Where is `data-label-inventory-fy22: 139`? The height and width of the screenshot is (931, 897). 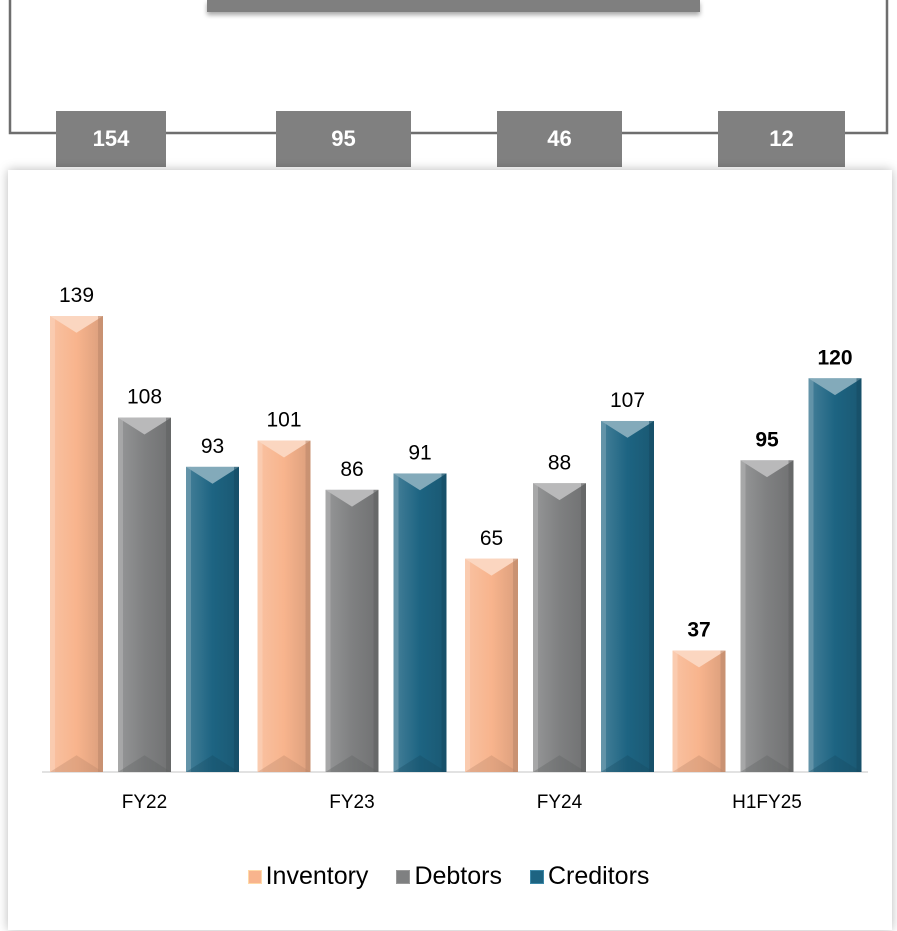 data-label-inventory-fy22: 139 is located at coordinates (76, 295).